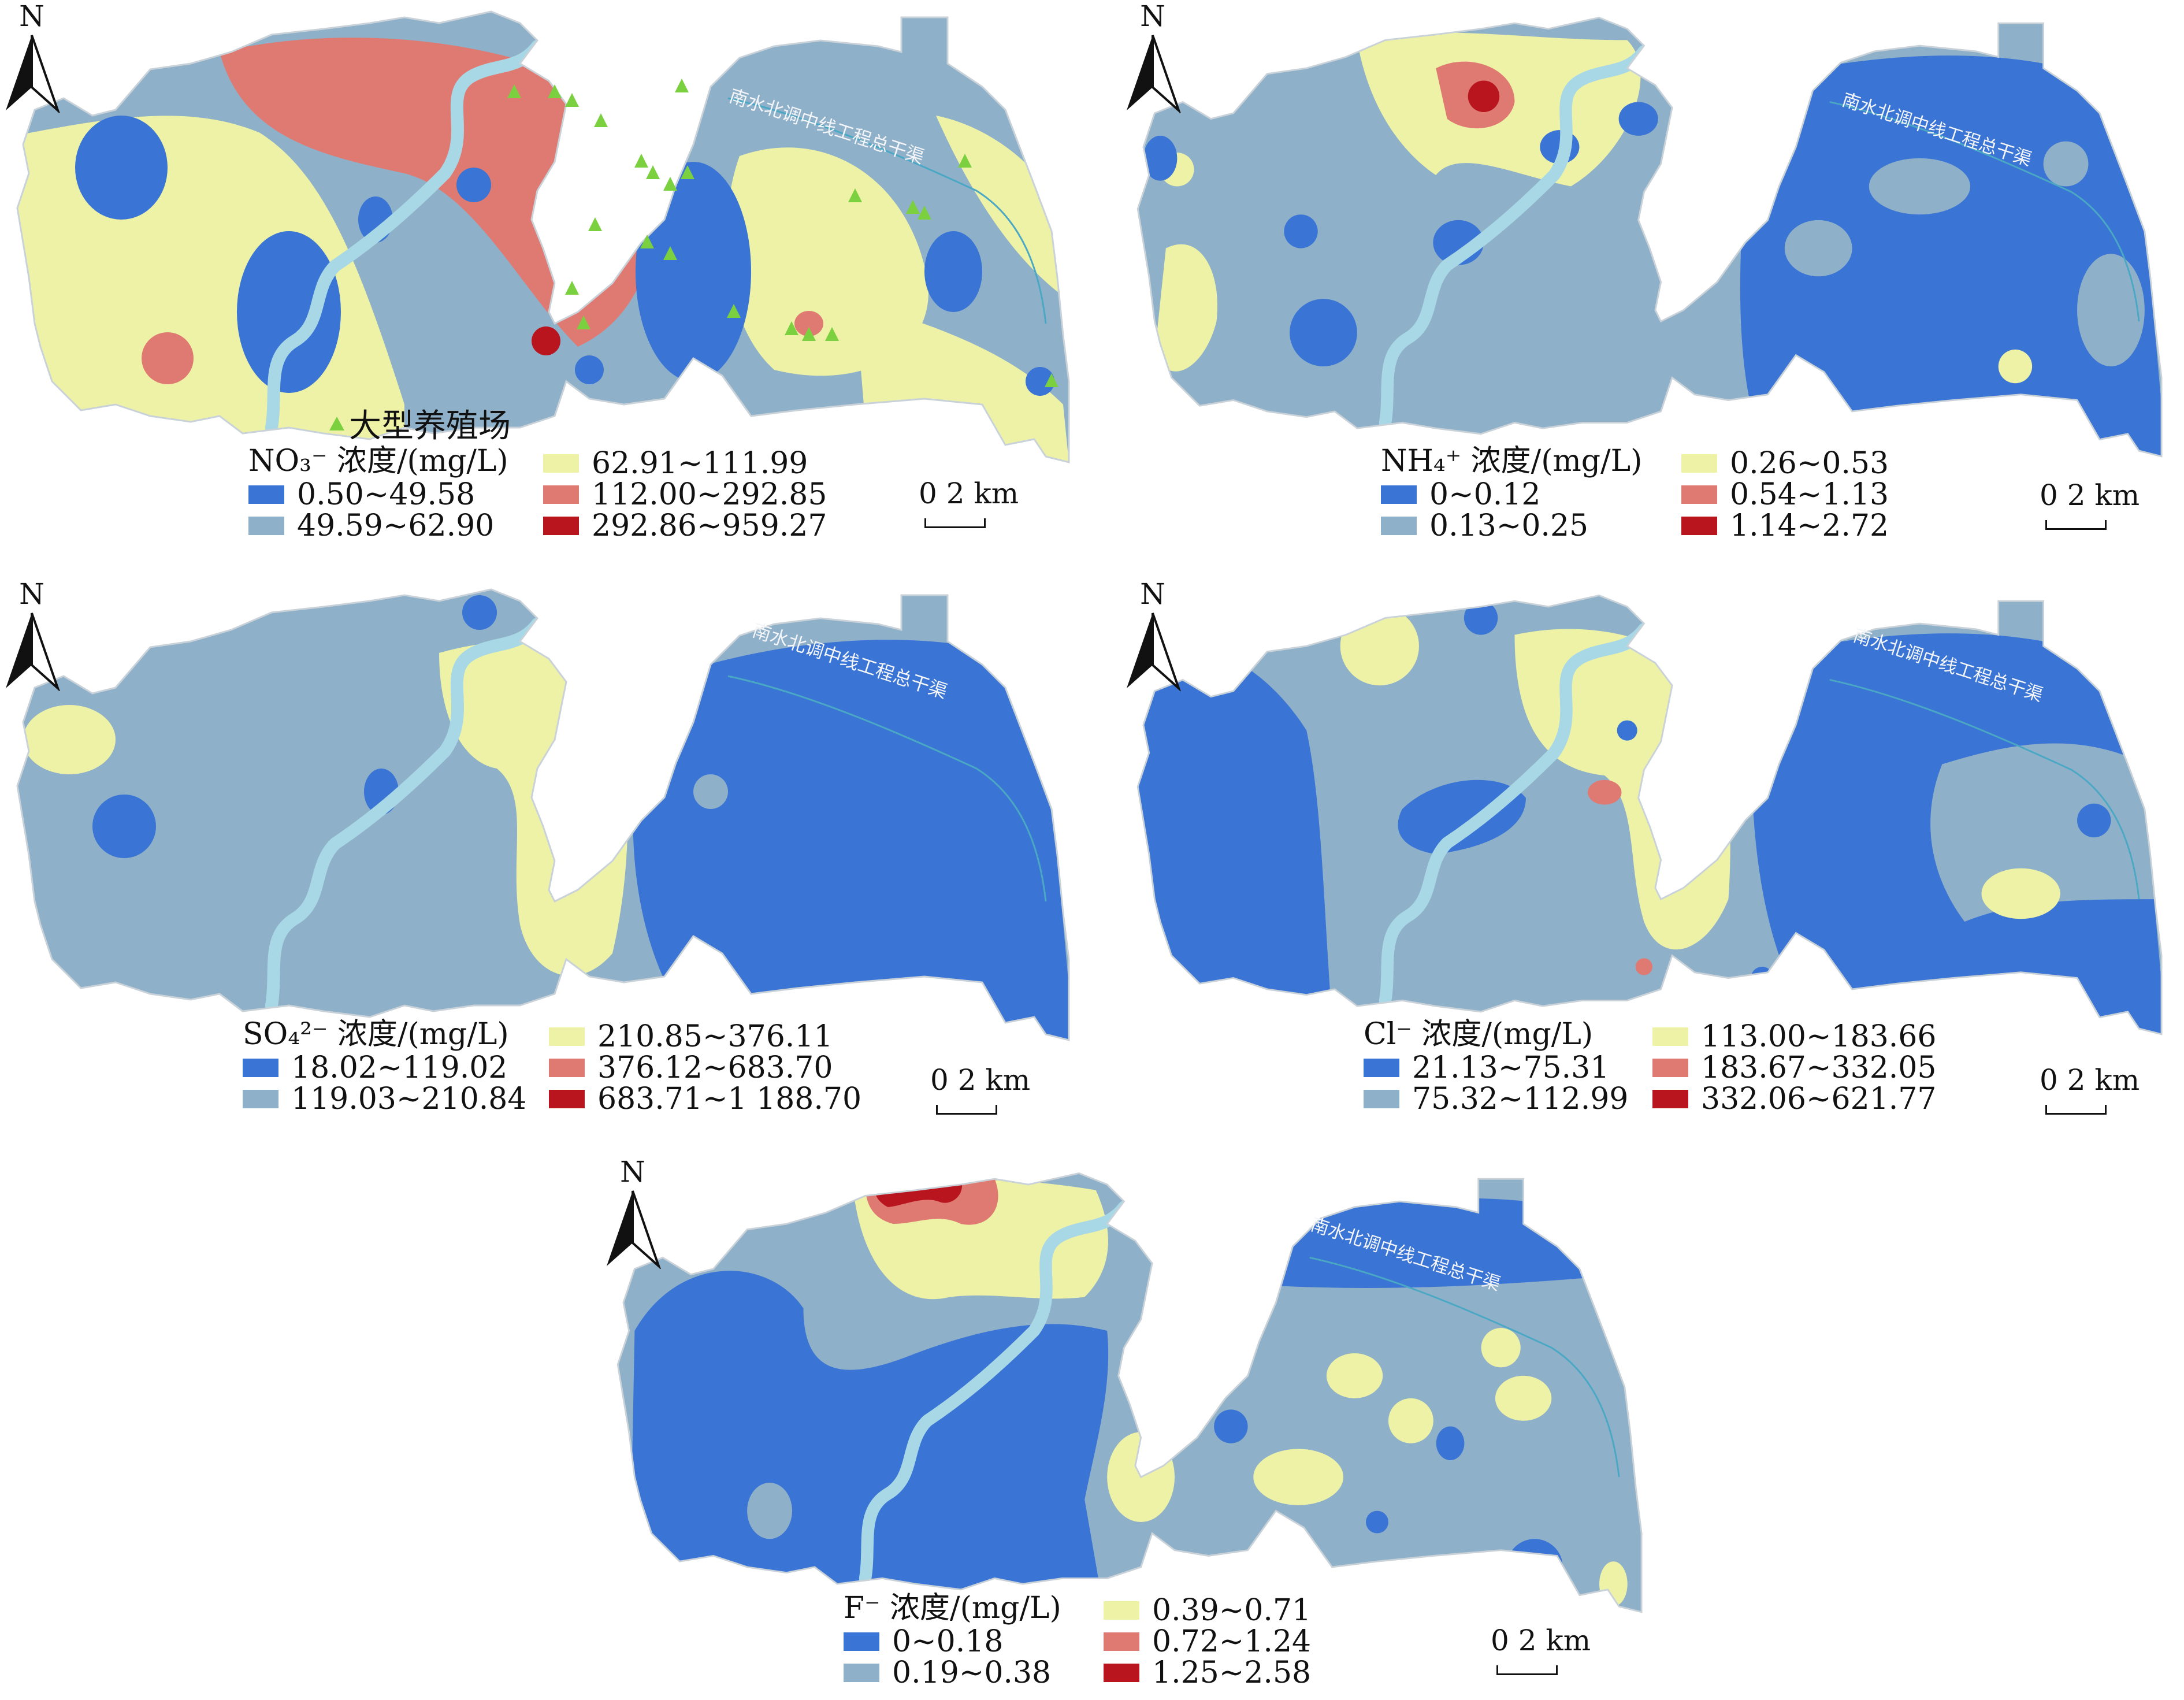 This screenshot has width=2184, height=1700. What do you see at coordinates (1129, 1392) in the screenshot?
I see `map-f: 南水北调中线工程总干渠` at bounding box center [1129, 1392].